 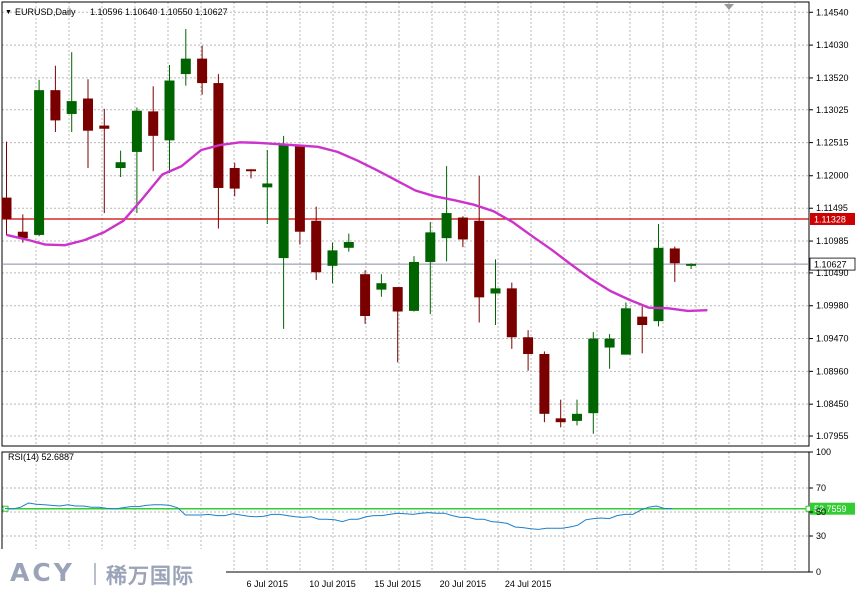 I want to click on rsi-tick-label: 50, so click(x=821, y=512).